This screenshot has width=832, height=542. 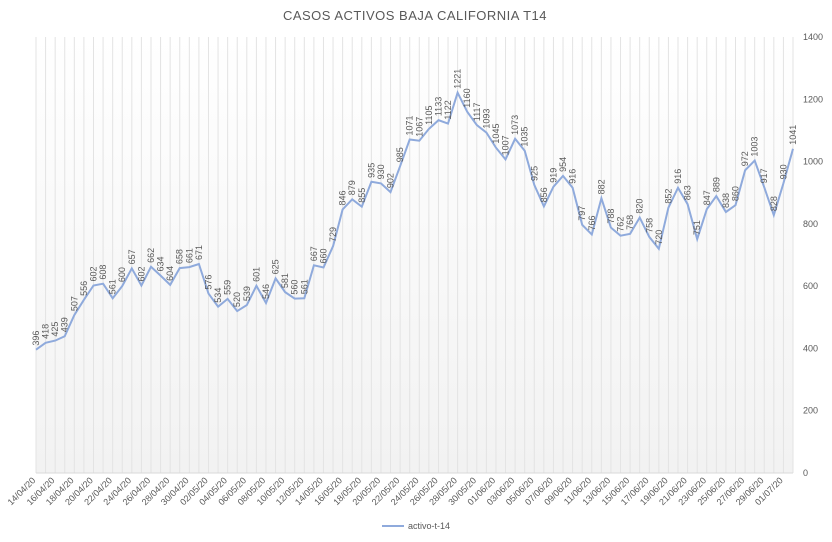 I want to click on data-label: 560, so click(x=295, y=287).